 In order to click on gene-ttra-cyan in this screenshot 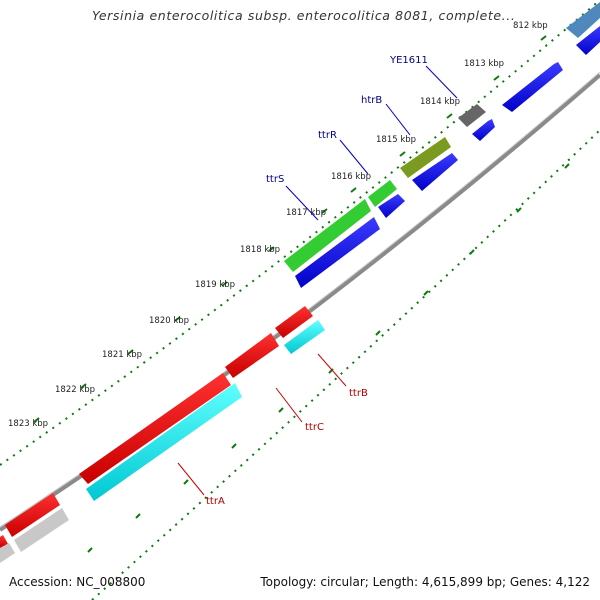, I will do `click(164, 442)`.